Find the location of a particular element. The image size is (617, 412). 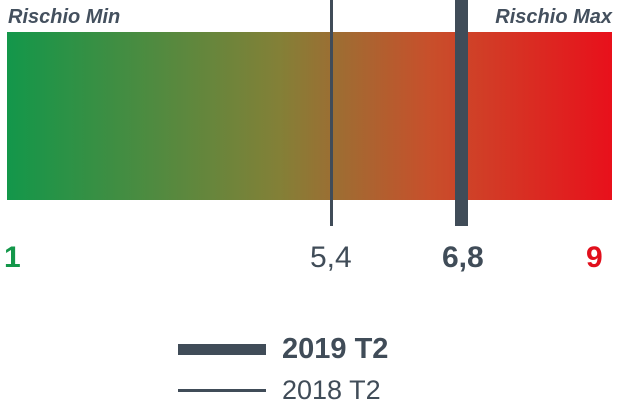

legend-label-2018-t2: 2018 T2 is located at coordinates (331, 390).